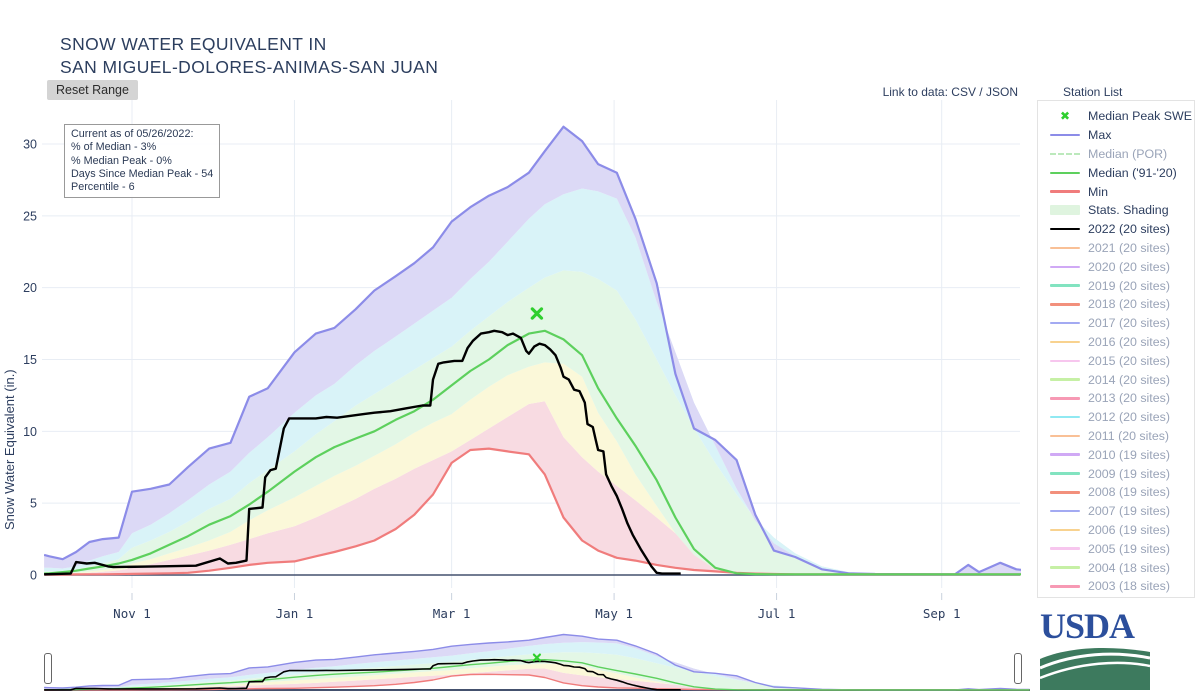 This screenshot has width=1200, height=700. Describe the element at coordinates (1129, 417) in the screenshot. I see `legend-label-2012-20-sites: 2012 (20 sites)` at that location.